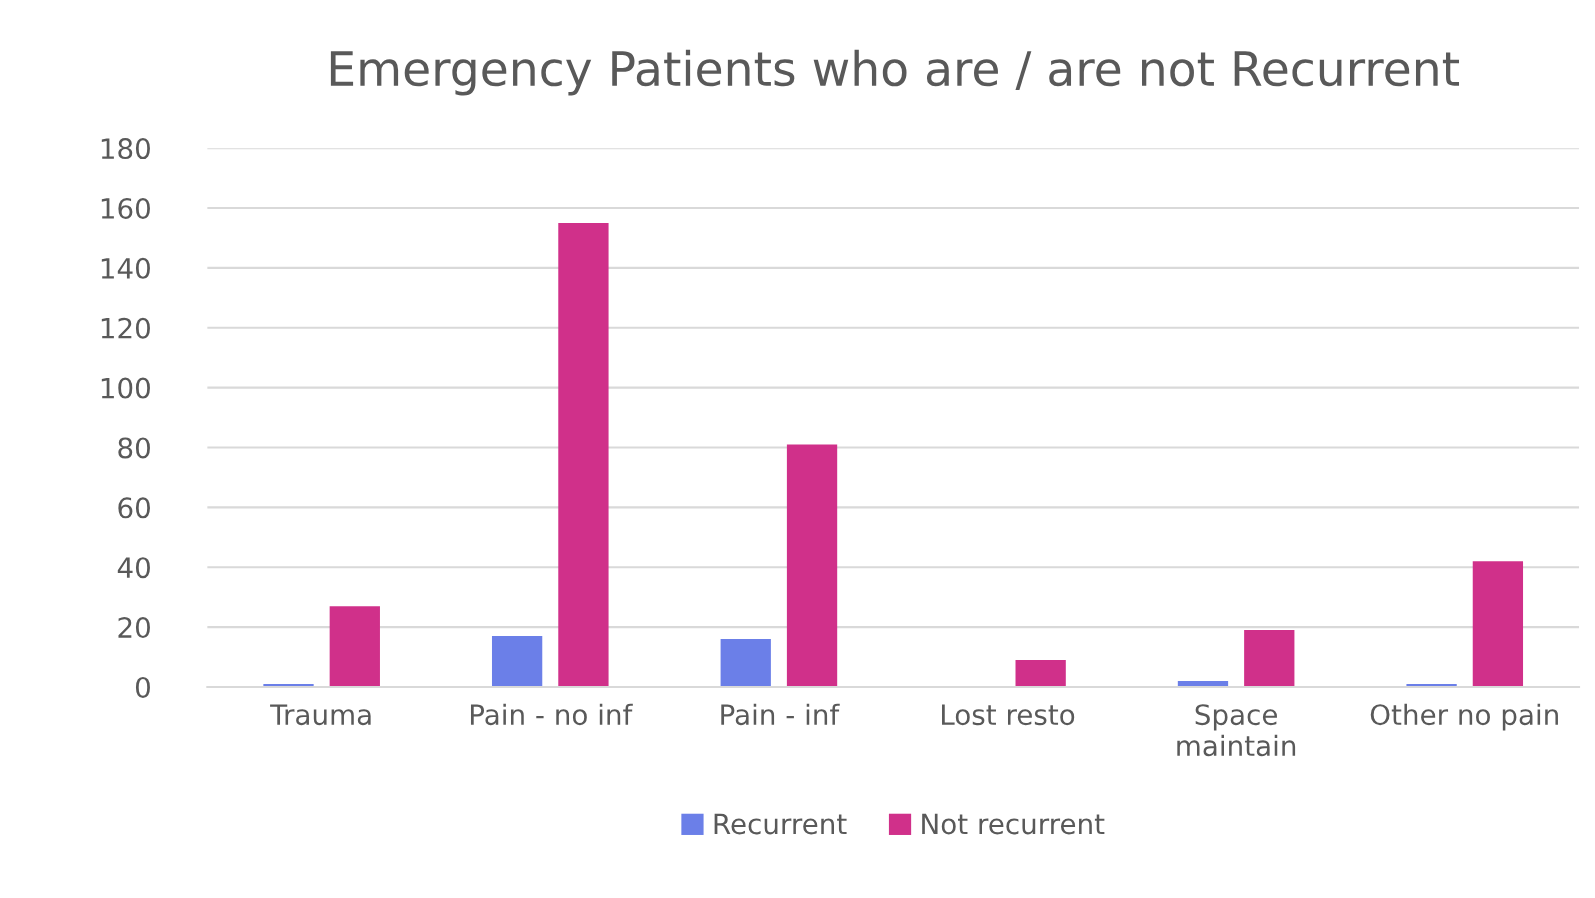 The width and height of the screenshot is (1595, 898). What do you see at coordinates (1236, 730) in the screenshot?
I see `x-tick-label: Space maintain` at bounding box center [1236, 730].